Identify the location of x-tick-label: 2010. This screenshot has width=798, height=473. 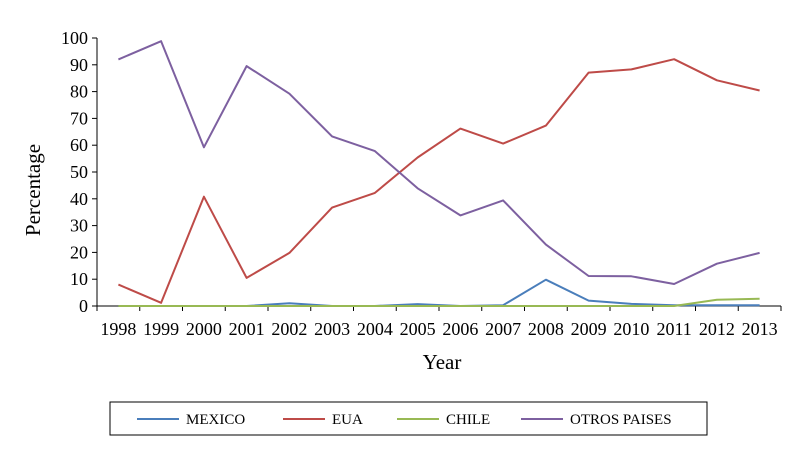
(631, 329).